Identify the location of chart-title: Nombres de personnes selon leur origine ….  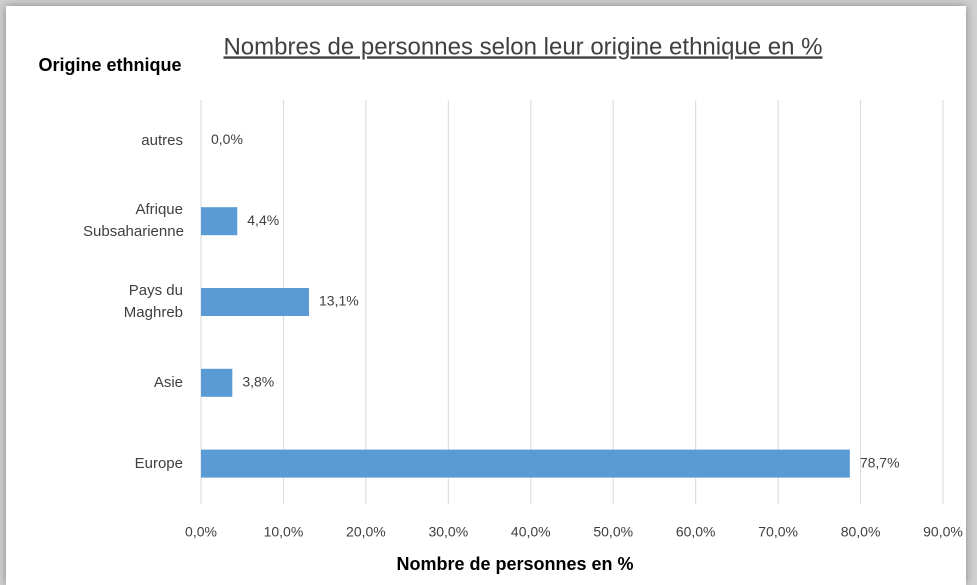
(522, 46).